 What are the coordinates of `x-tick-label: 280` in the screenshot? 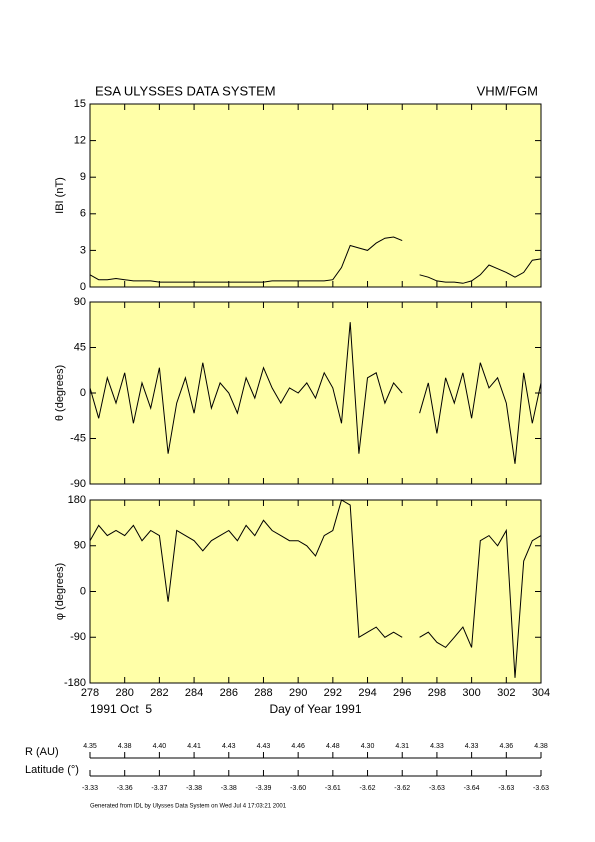 It's located at (125, 693).